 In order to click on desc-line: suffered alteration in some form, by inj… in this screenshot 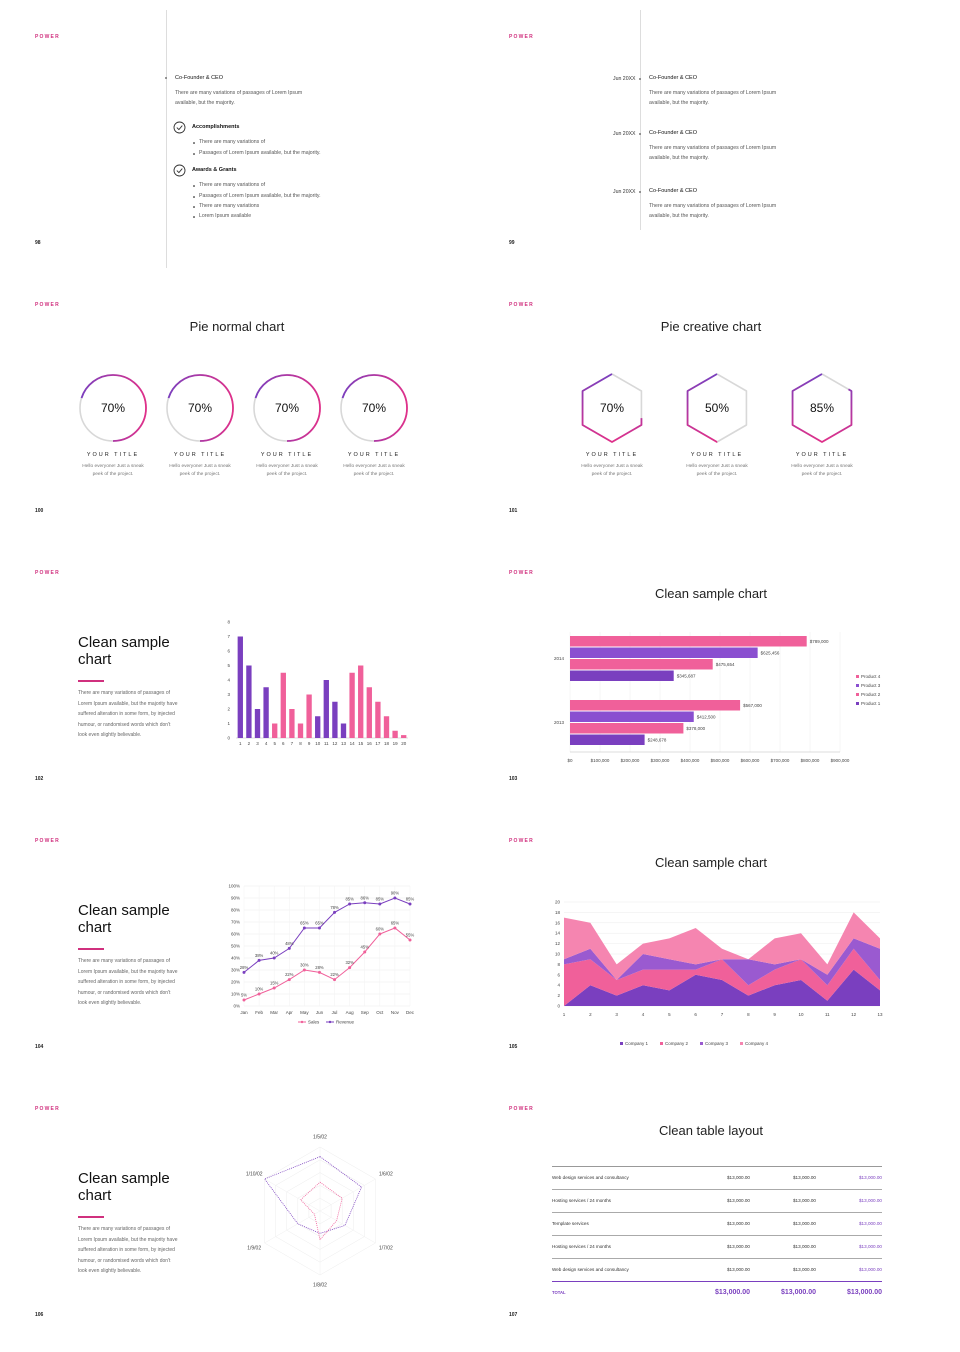, I will do `click(126, 982)`.